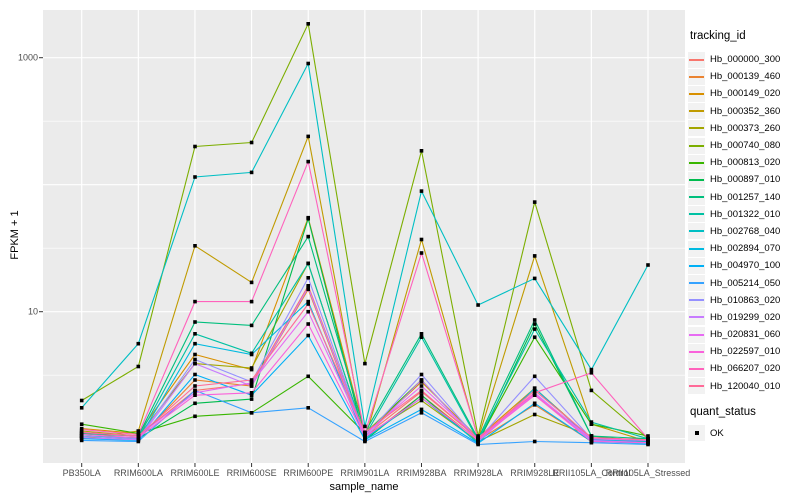  Describe the element at coordinates (743, 197) in the screenshot. I see `legend-item: Hb_001257_140` at that location.